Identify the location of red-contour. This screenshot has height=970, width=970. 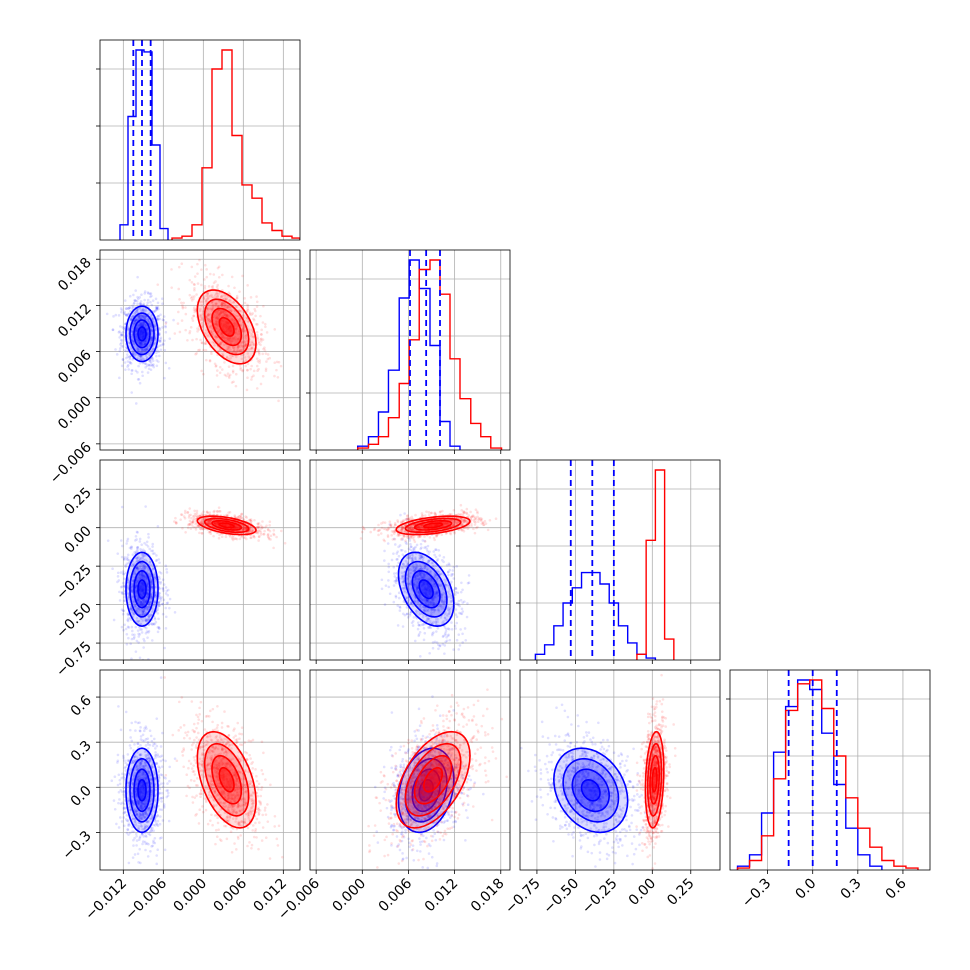
(226, 326).